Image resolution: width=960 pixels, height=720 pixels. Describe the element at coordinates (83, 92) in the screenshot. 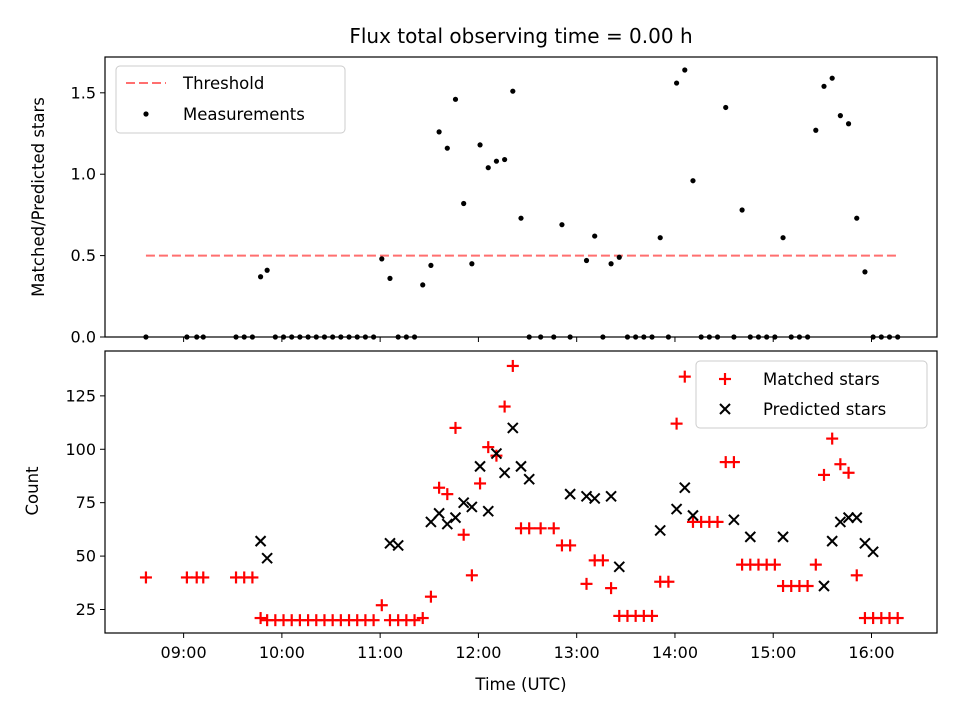

I see `top-y-tick-label: 1.5` at that location.